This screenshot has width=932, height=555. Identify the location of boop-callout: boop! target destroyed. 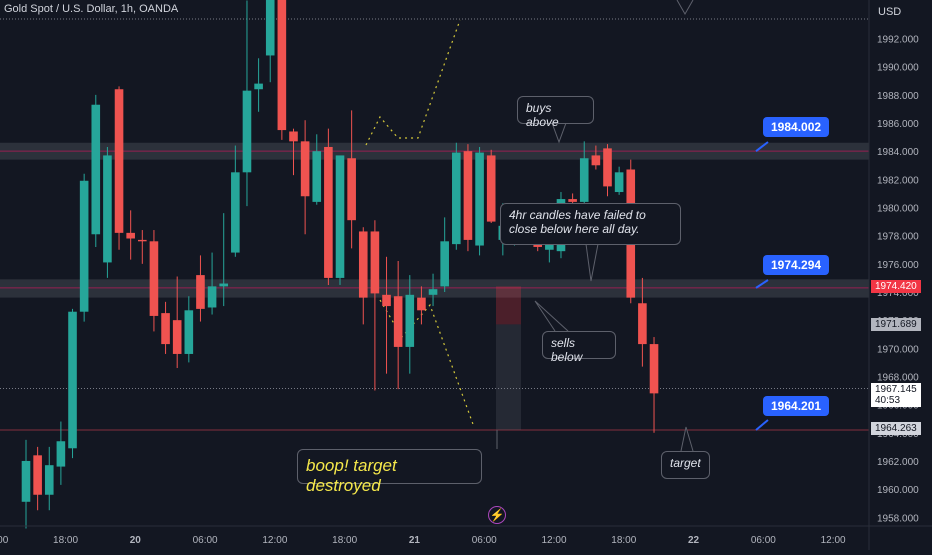
(389, 472).